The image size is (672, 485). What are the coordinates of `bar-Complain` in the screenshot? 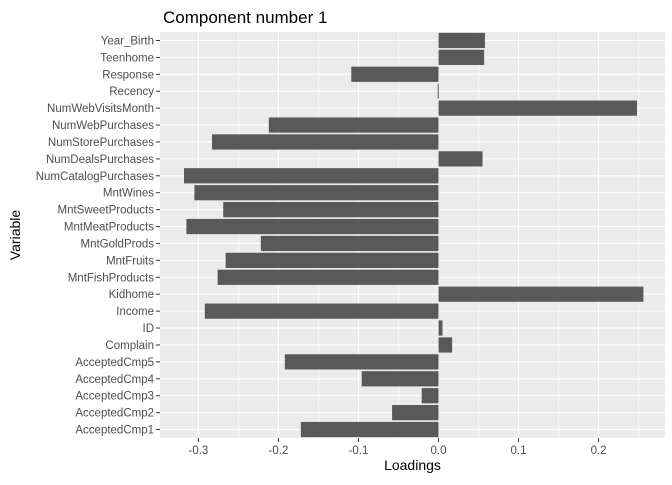 It's located at (445, 345).